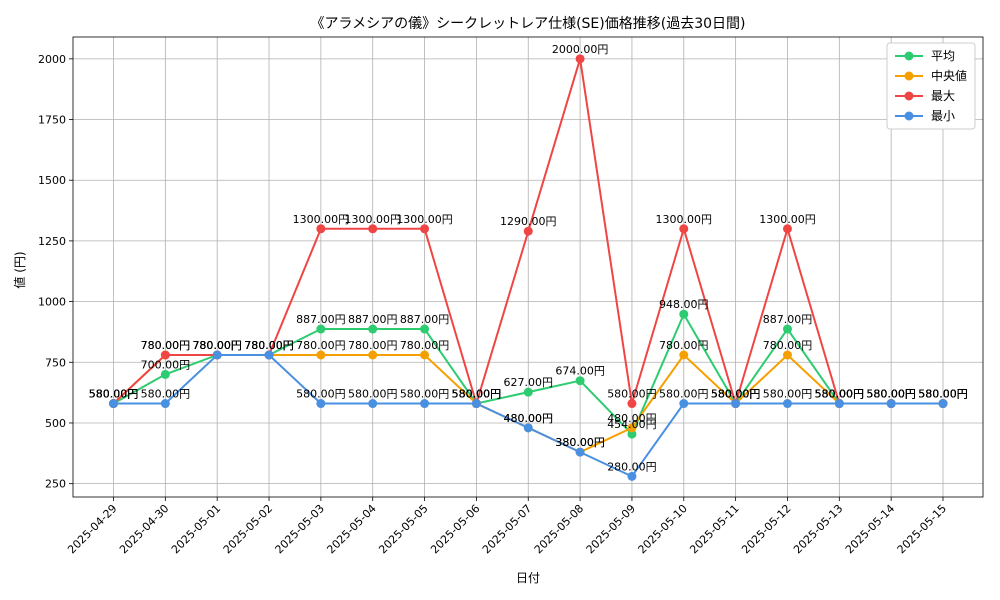 The width and height of the screenshot is (1000, 600). What do you see at coordinates (92, 529) in the screenshot?
I see `x-tick-label: 2025-04-29` at bounding box center [92, 529].